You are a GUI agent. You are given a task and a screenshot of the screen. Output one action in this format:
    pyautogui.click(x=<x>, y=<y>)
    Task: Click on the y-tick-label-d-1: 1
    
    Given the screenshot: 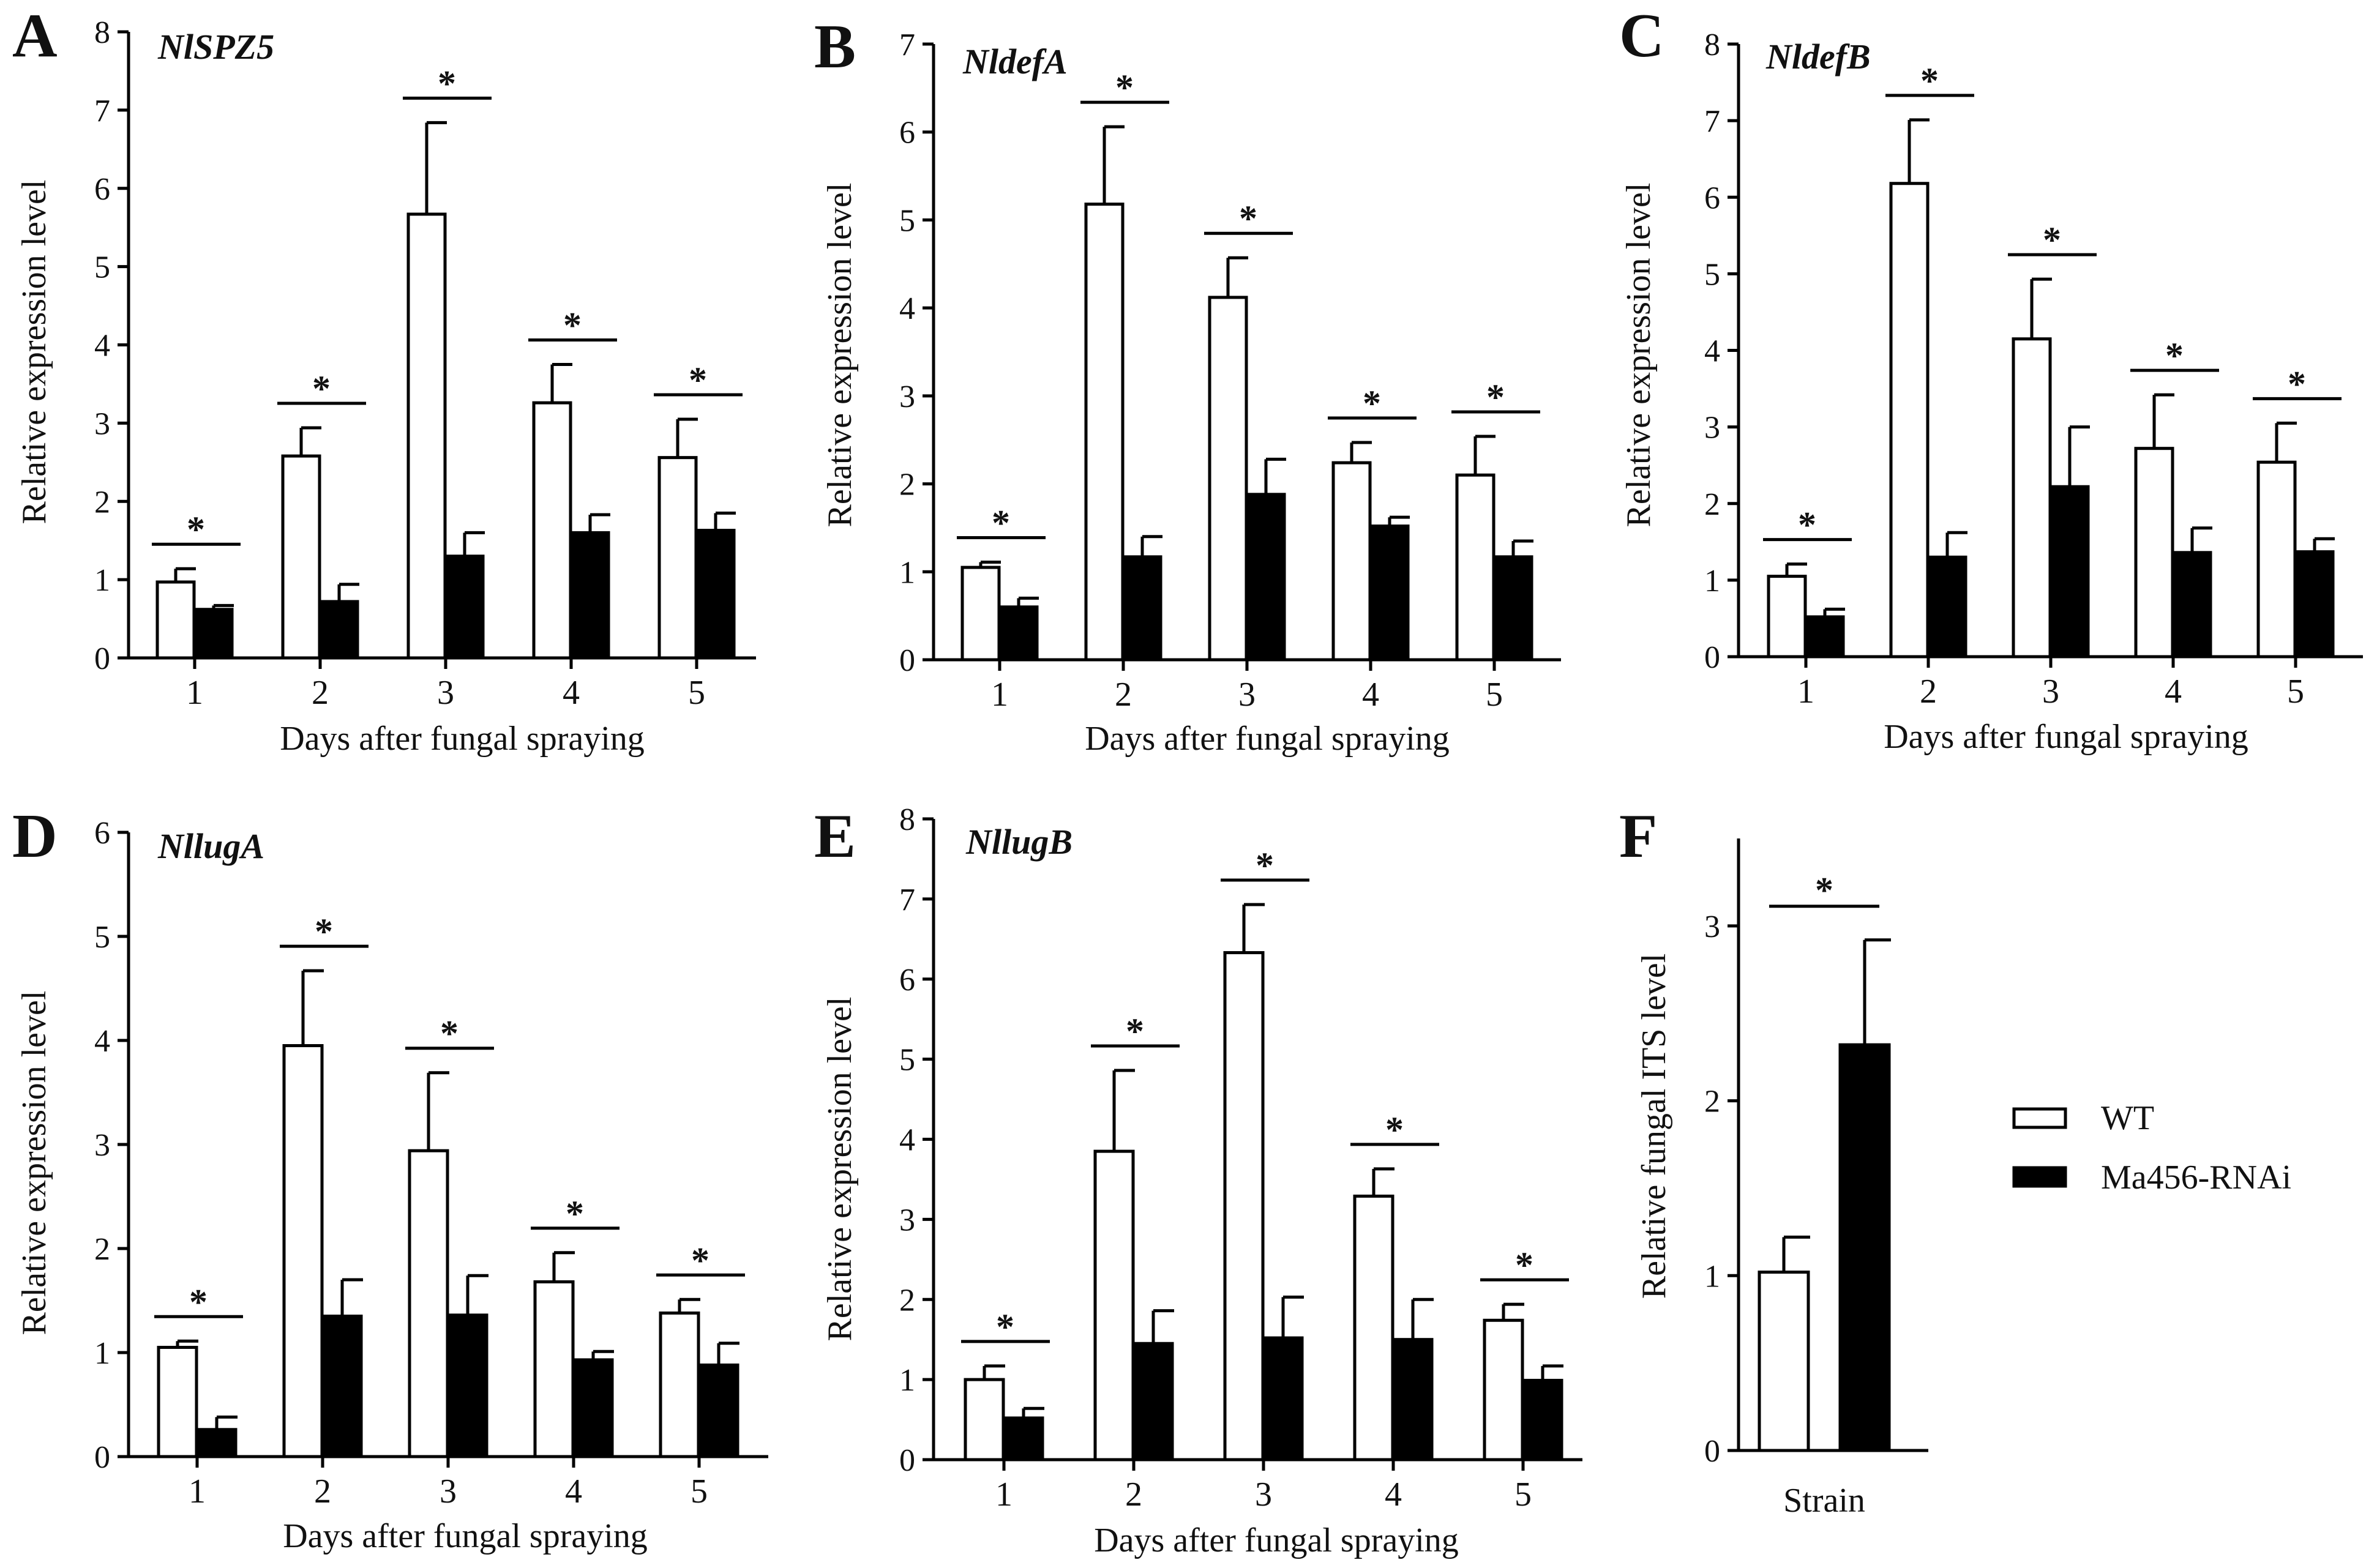 What is the action you would take?
    pyautogui.click(x=102, y=1353)
    